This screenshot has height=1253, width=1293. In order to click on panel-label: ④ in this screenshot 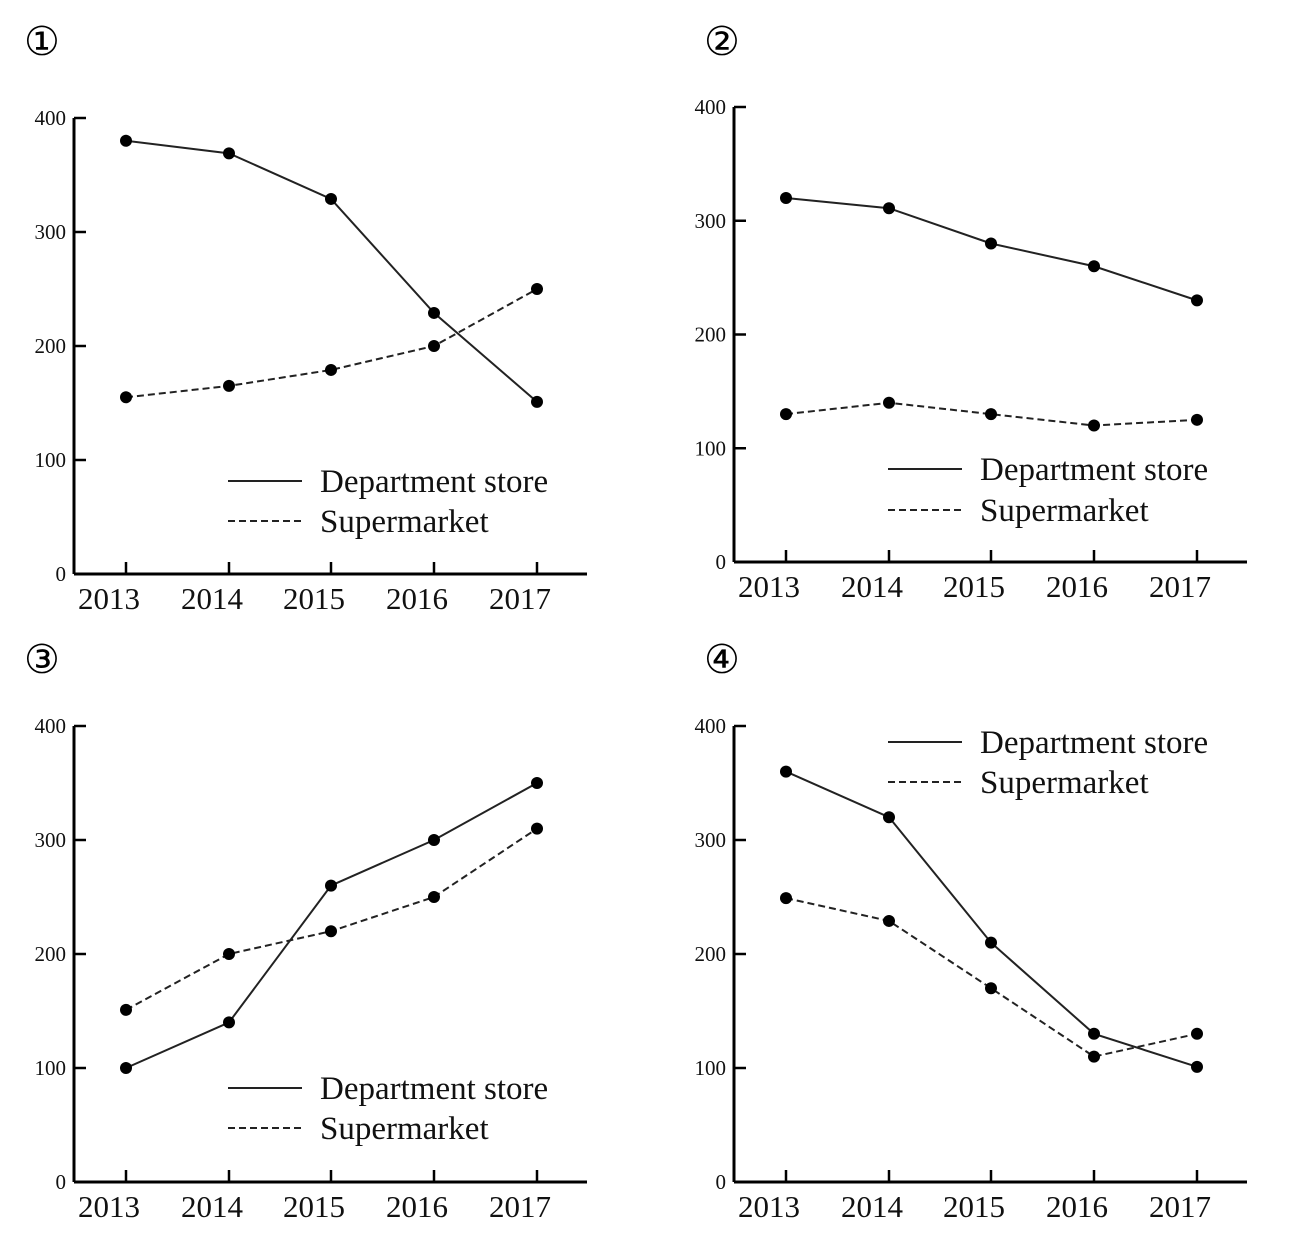, I will do `click(722, 660)`.